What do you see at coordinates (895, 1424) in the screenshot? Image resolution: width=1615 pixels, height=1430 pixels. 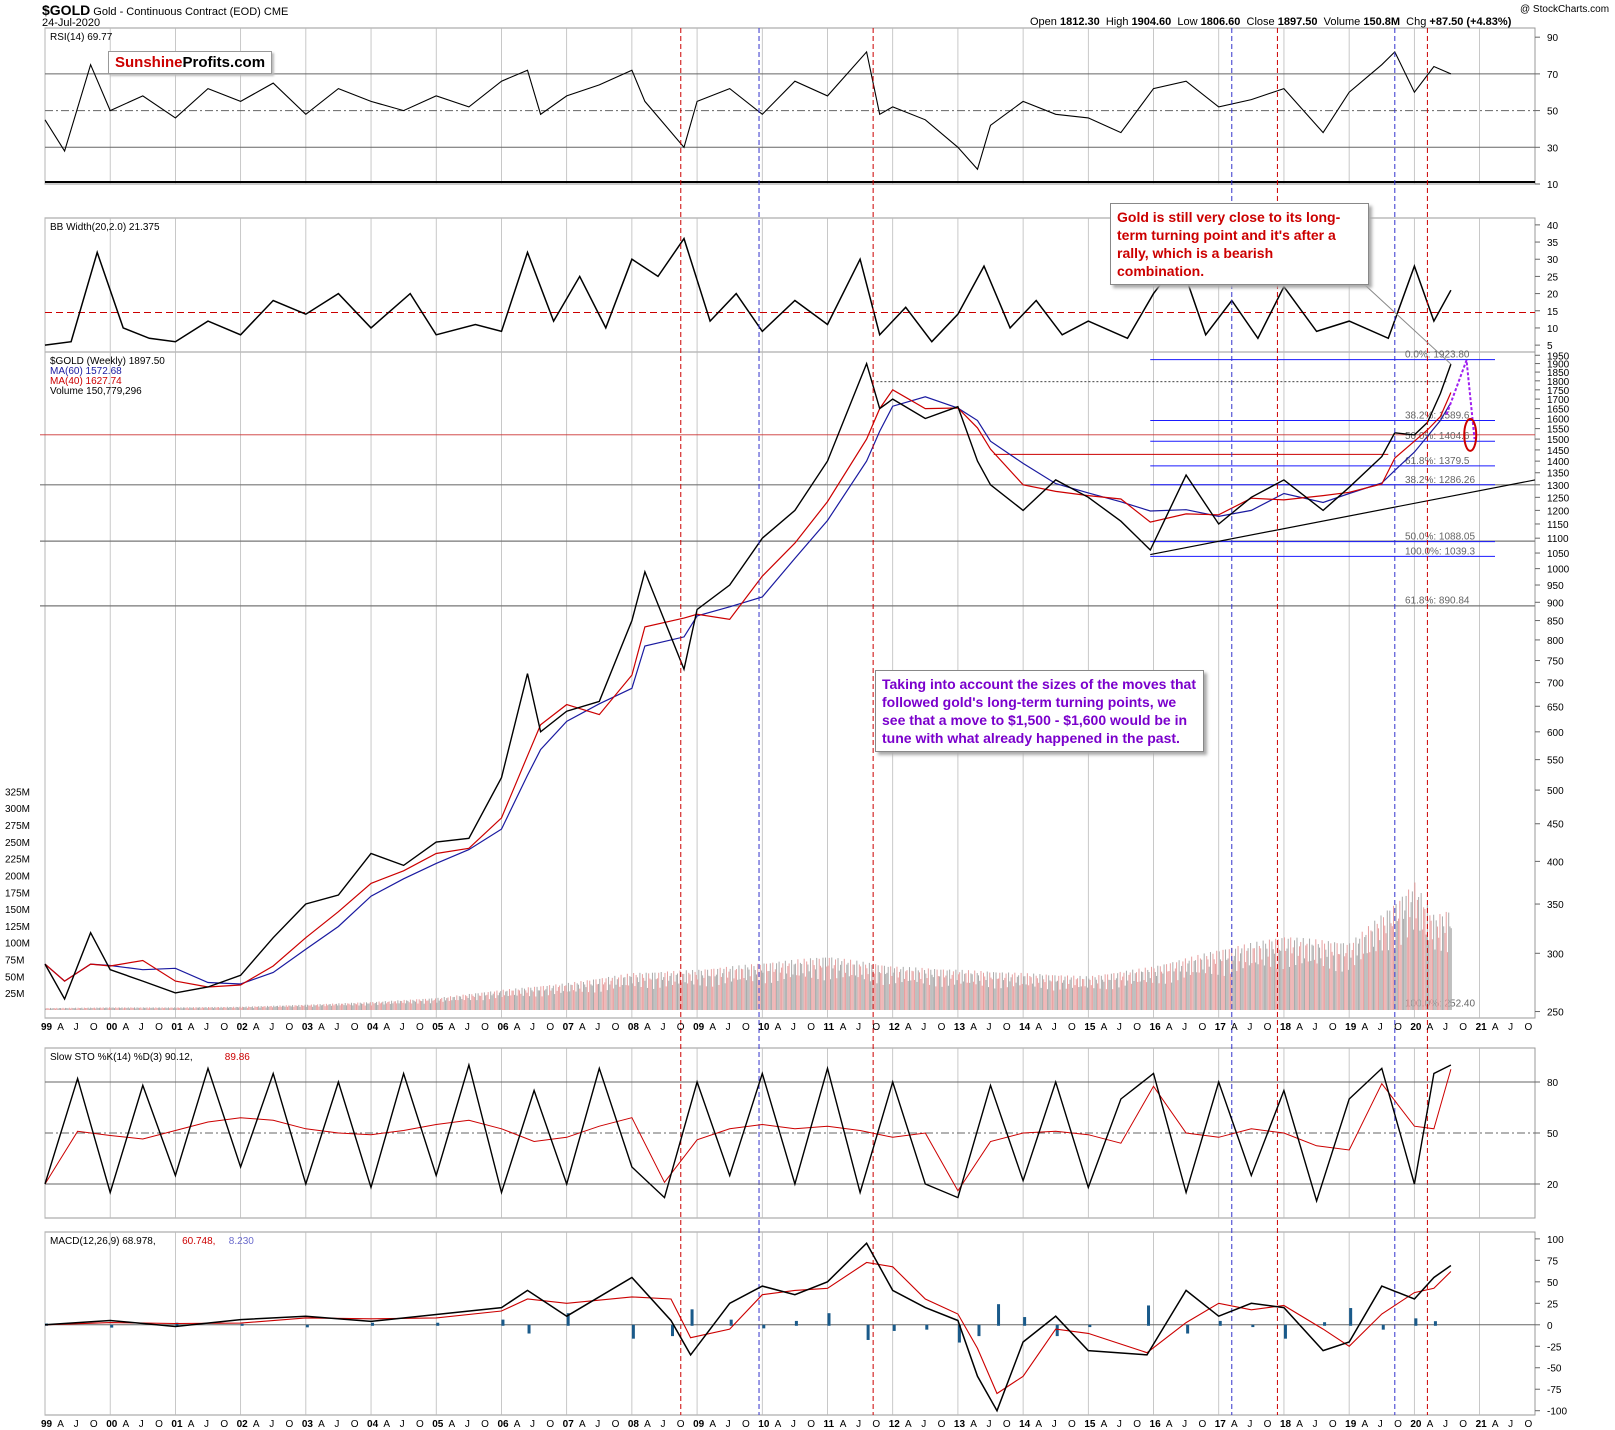 I see `x-axis-label: 12` at bounding box center [895, 1424].